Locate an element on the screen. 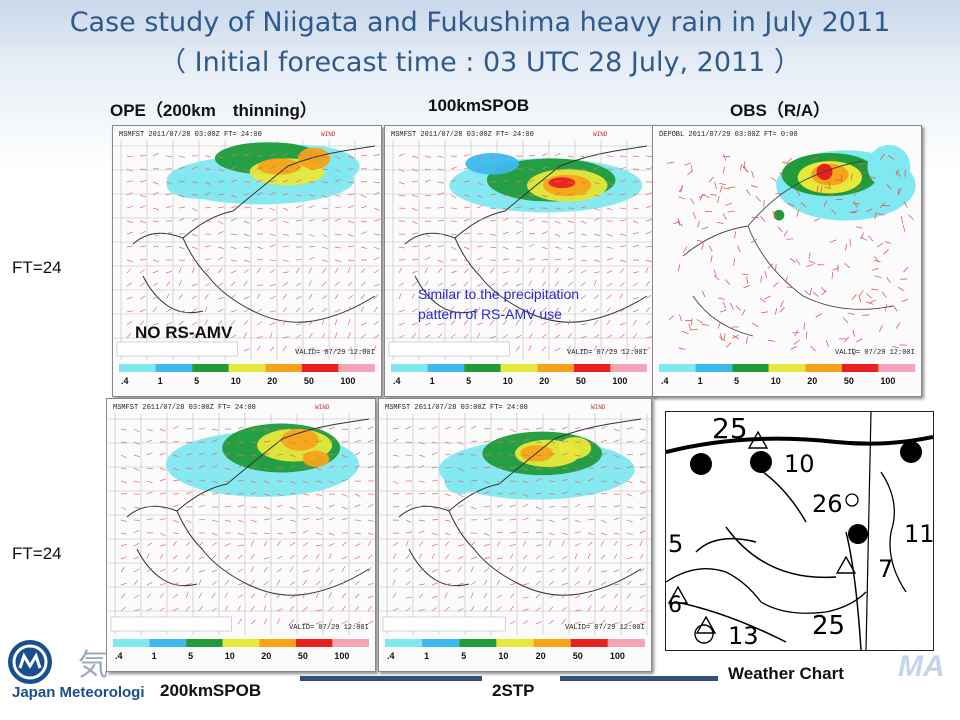 The width and height of the screenshot is (960, 720). chart-number: 7 is located at coordinates (885, 569).